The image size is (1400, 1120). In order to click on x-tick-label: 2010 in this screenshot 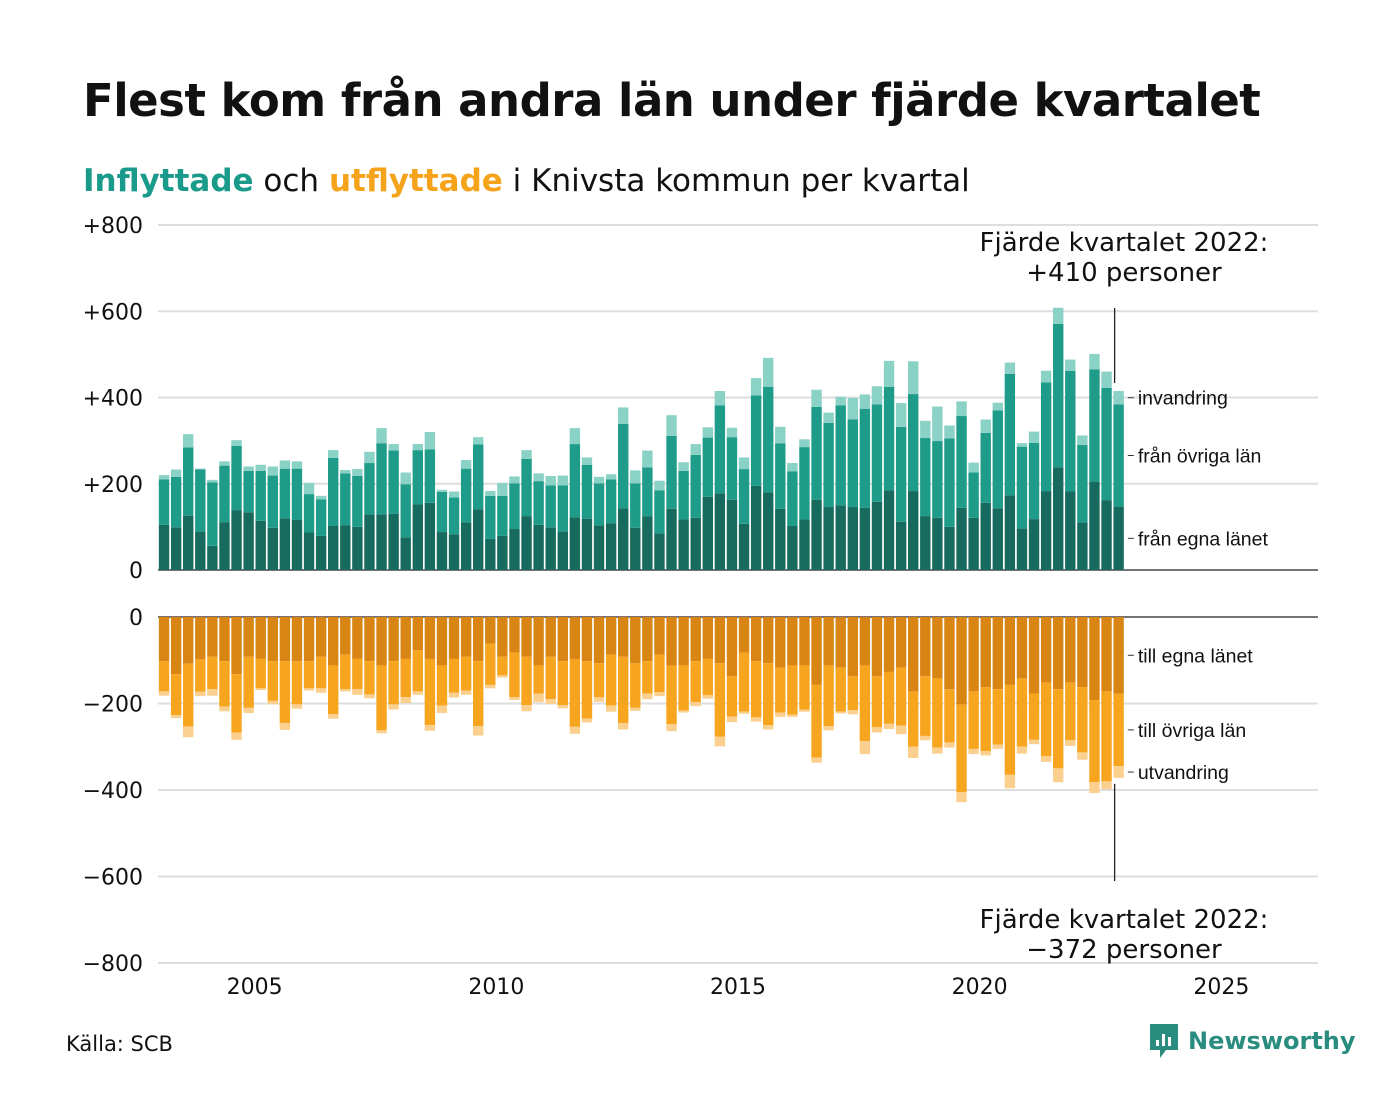, I will do `click(496, 987)`.